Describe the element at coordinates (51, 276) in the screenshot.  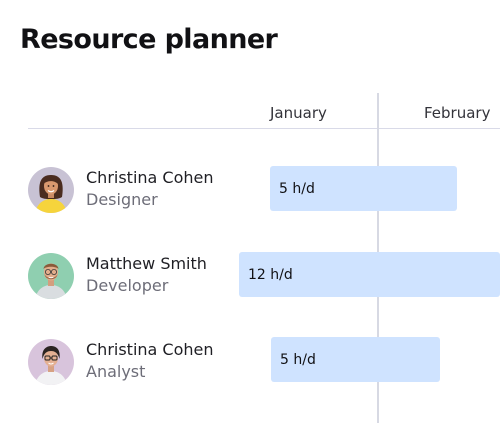
I see `avatar-man-icon` at that location.